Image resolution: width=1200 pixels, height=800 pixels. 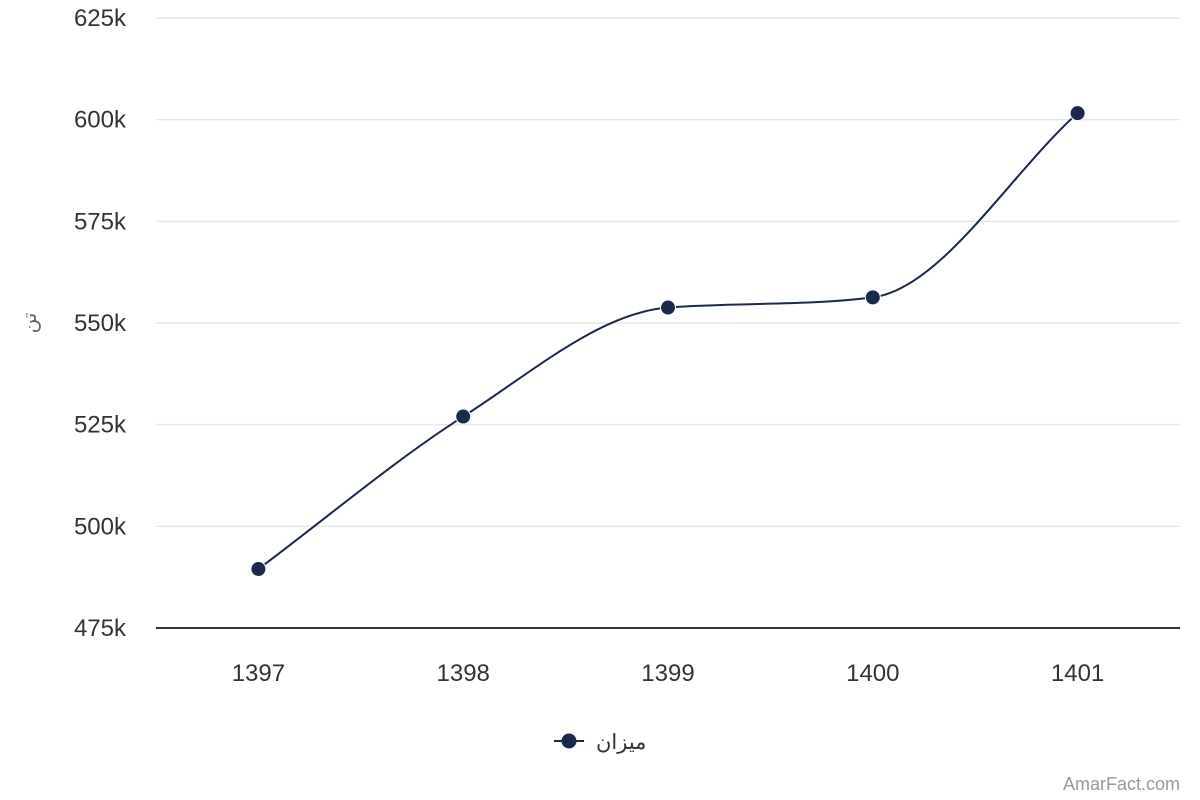 I want to click on y-tick-label: 600k, so click(x=100, y=120).